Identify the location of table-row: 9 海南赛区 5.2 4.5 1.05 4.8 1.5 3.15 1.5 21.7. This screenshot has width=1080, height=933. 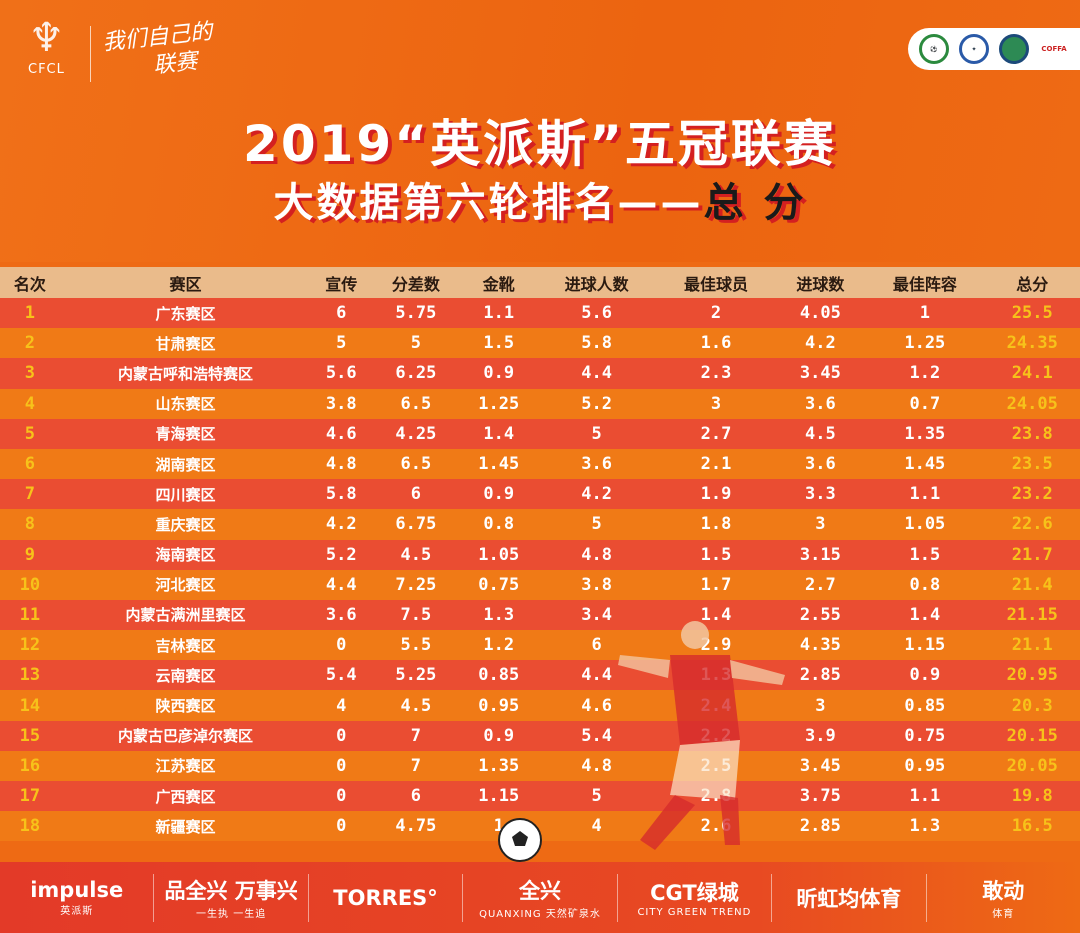
(540, 554).